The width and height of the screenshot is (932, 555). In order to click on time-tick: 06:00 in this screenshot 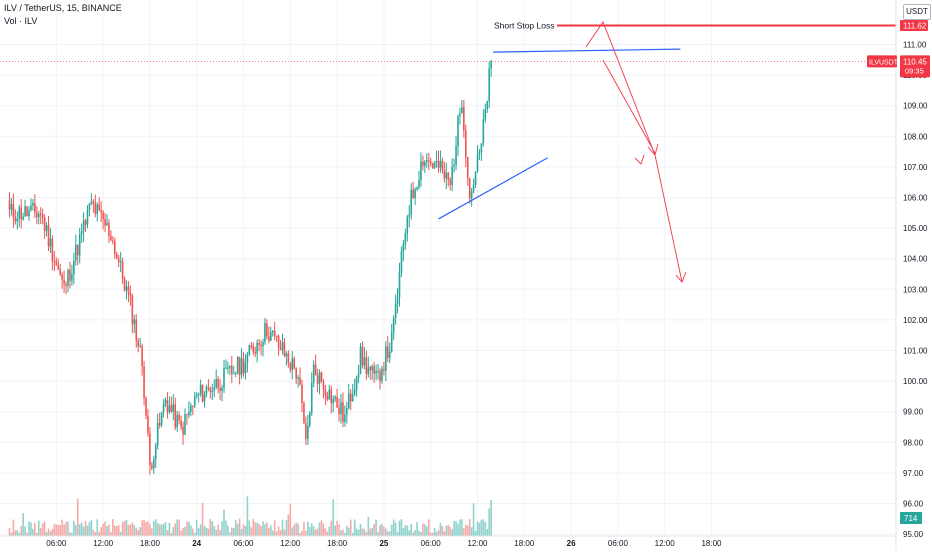, I will do `click(243, 543)`.